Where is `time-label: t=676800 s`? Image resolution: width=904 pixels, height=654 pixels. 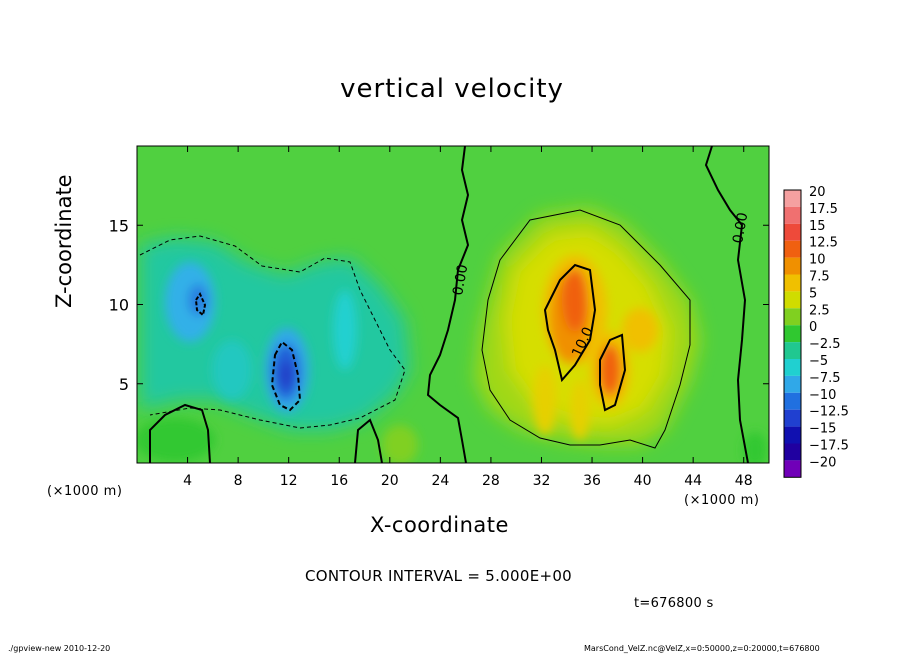
time-label: t=676800 s is located at coordinates (674, 603).